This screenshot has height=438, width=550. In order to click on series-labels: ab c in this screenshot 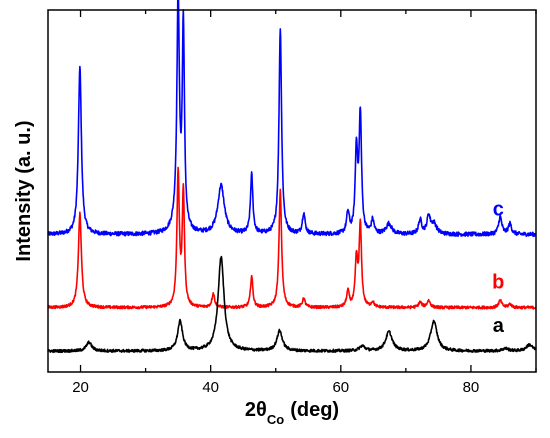, I will do `click(498, 267)`.